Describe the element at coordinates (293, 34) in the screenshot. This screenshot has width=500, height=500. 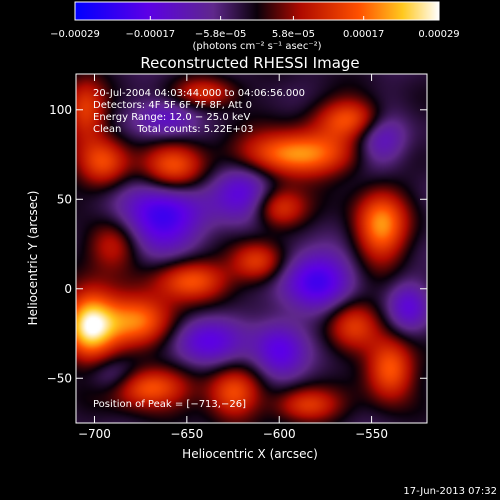
I see `colorbar-tick-label: 5.8e−05` at that location.